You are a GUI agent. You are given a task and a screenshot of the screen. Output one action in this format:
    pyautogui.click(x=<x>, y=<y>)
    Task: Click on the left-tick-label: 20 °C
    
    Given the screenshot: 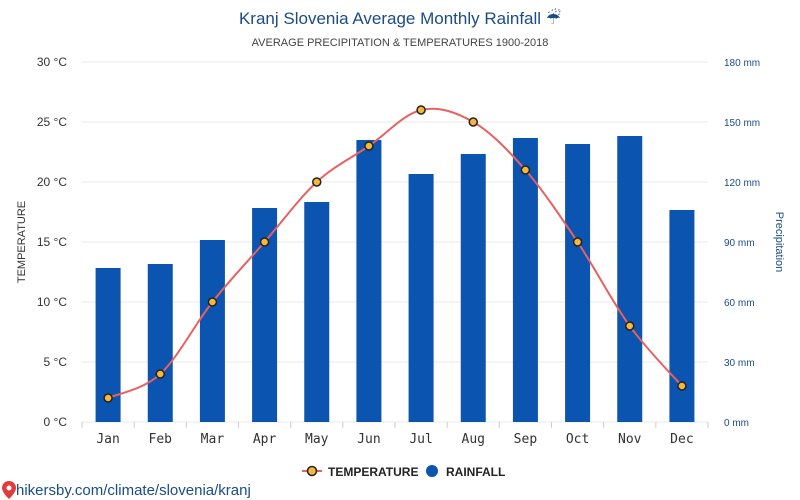 What is the action you would take?
    pyautogui.click(x=52, y=182)
    